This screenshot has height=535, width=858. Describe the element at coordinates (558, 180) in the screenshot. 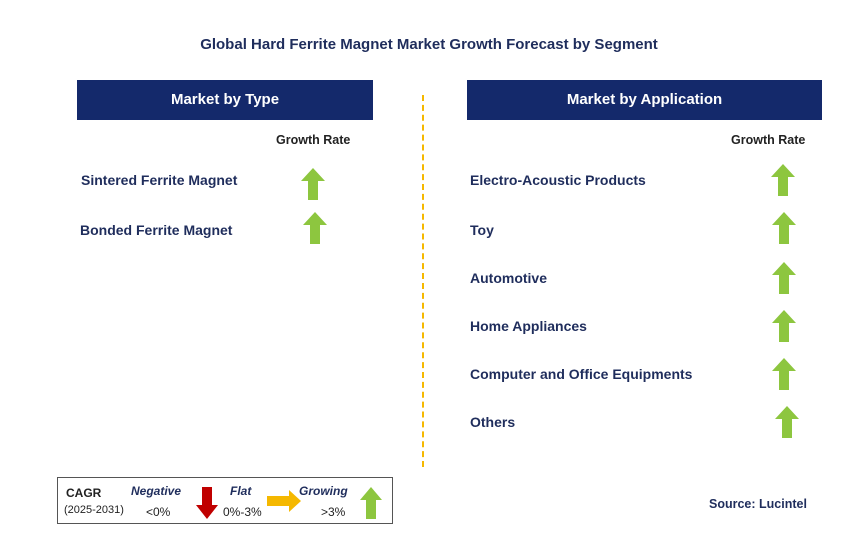

I see `application-item-label-0: Electro-Acoustic Products` at that location.